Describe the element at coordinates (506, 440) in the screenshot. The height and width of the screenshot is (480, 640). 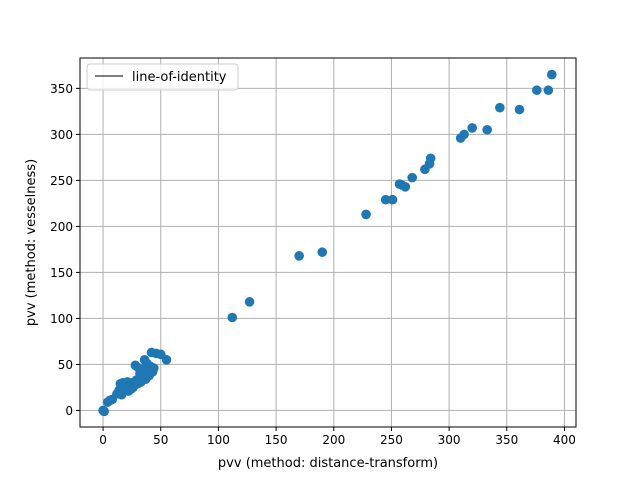
I see `x-tick-label: 350` at that location.